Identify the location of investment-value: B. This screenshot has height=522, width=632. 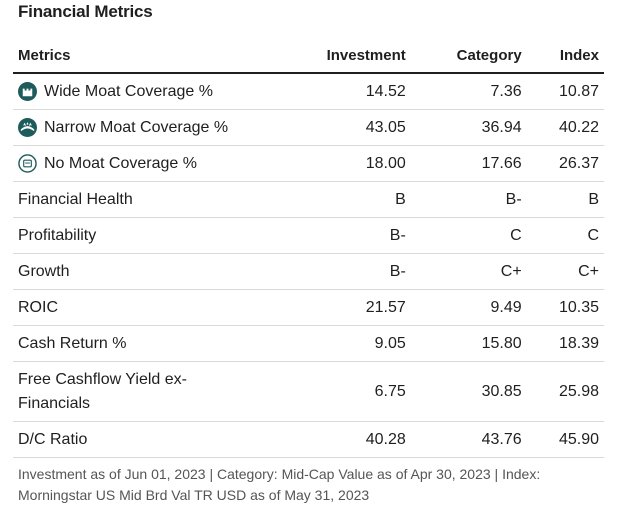
(342, 199).